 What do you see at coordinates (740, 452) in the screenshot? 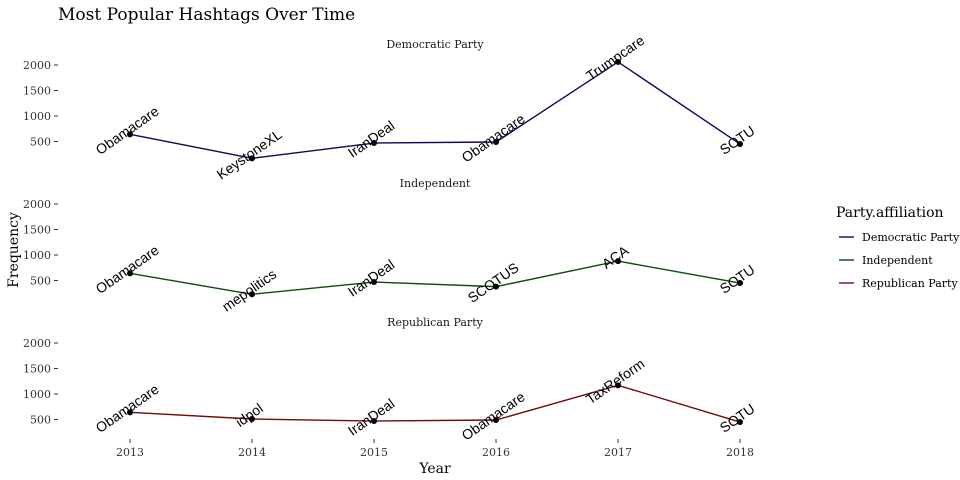
I see `x-tick-label: 2018` at bounding box center [740, 452].